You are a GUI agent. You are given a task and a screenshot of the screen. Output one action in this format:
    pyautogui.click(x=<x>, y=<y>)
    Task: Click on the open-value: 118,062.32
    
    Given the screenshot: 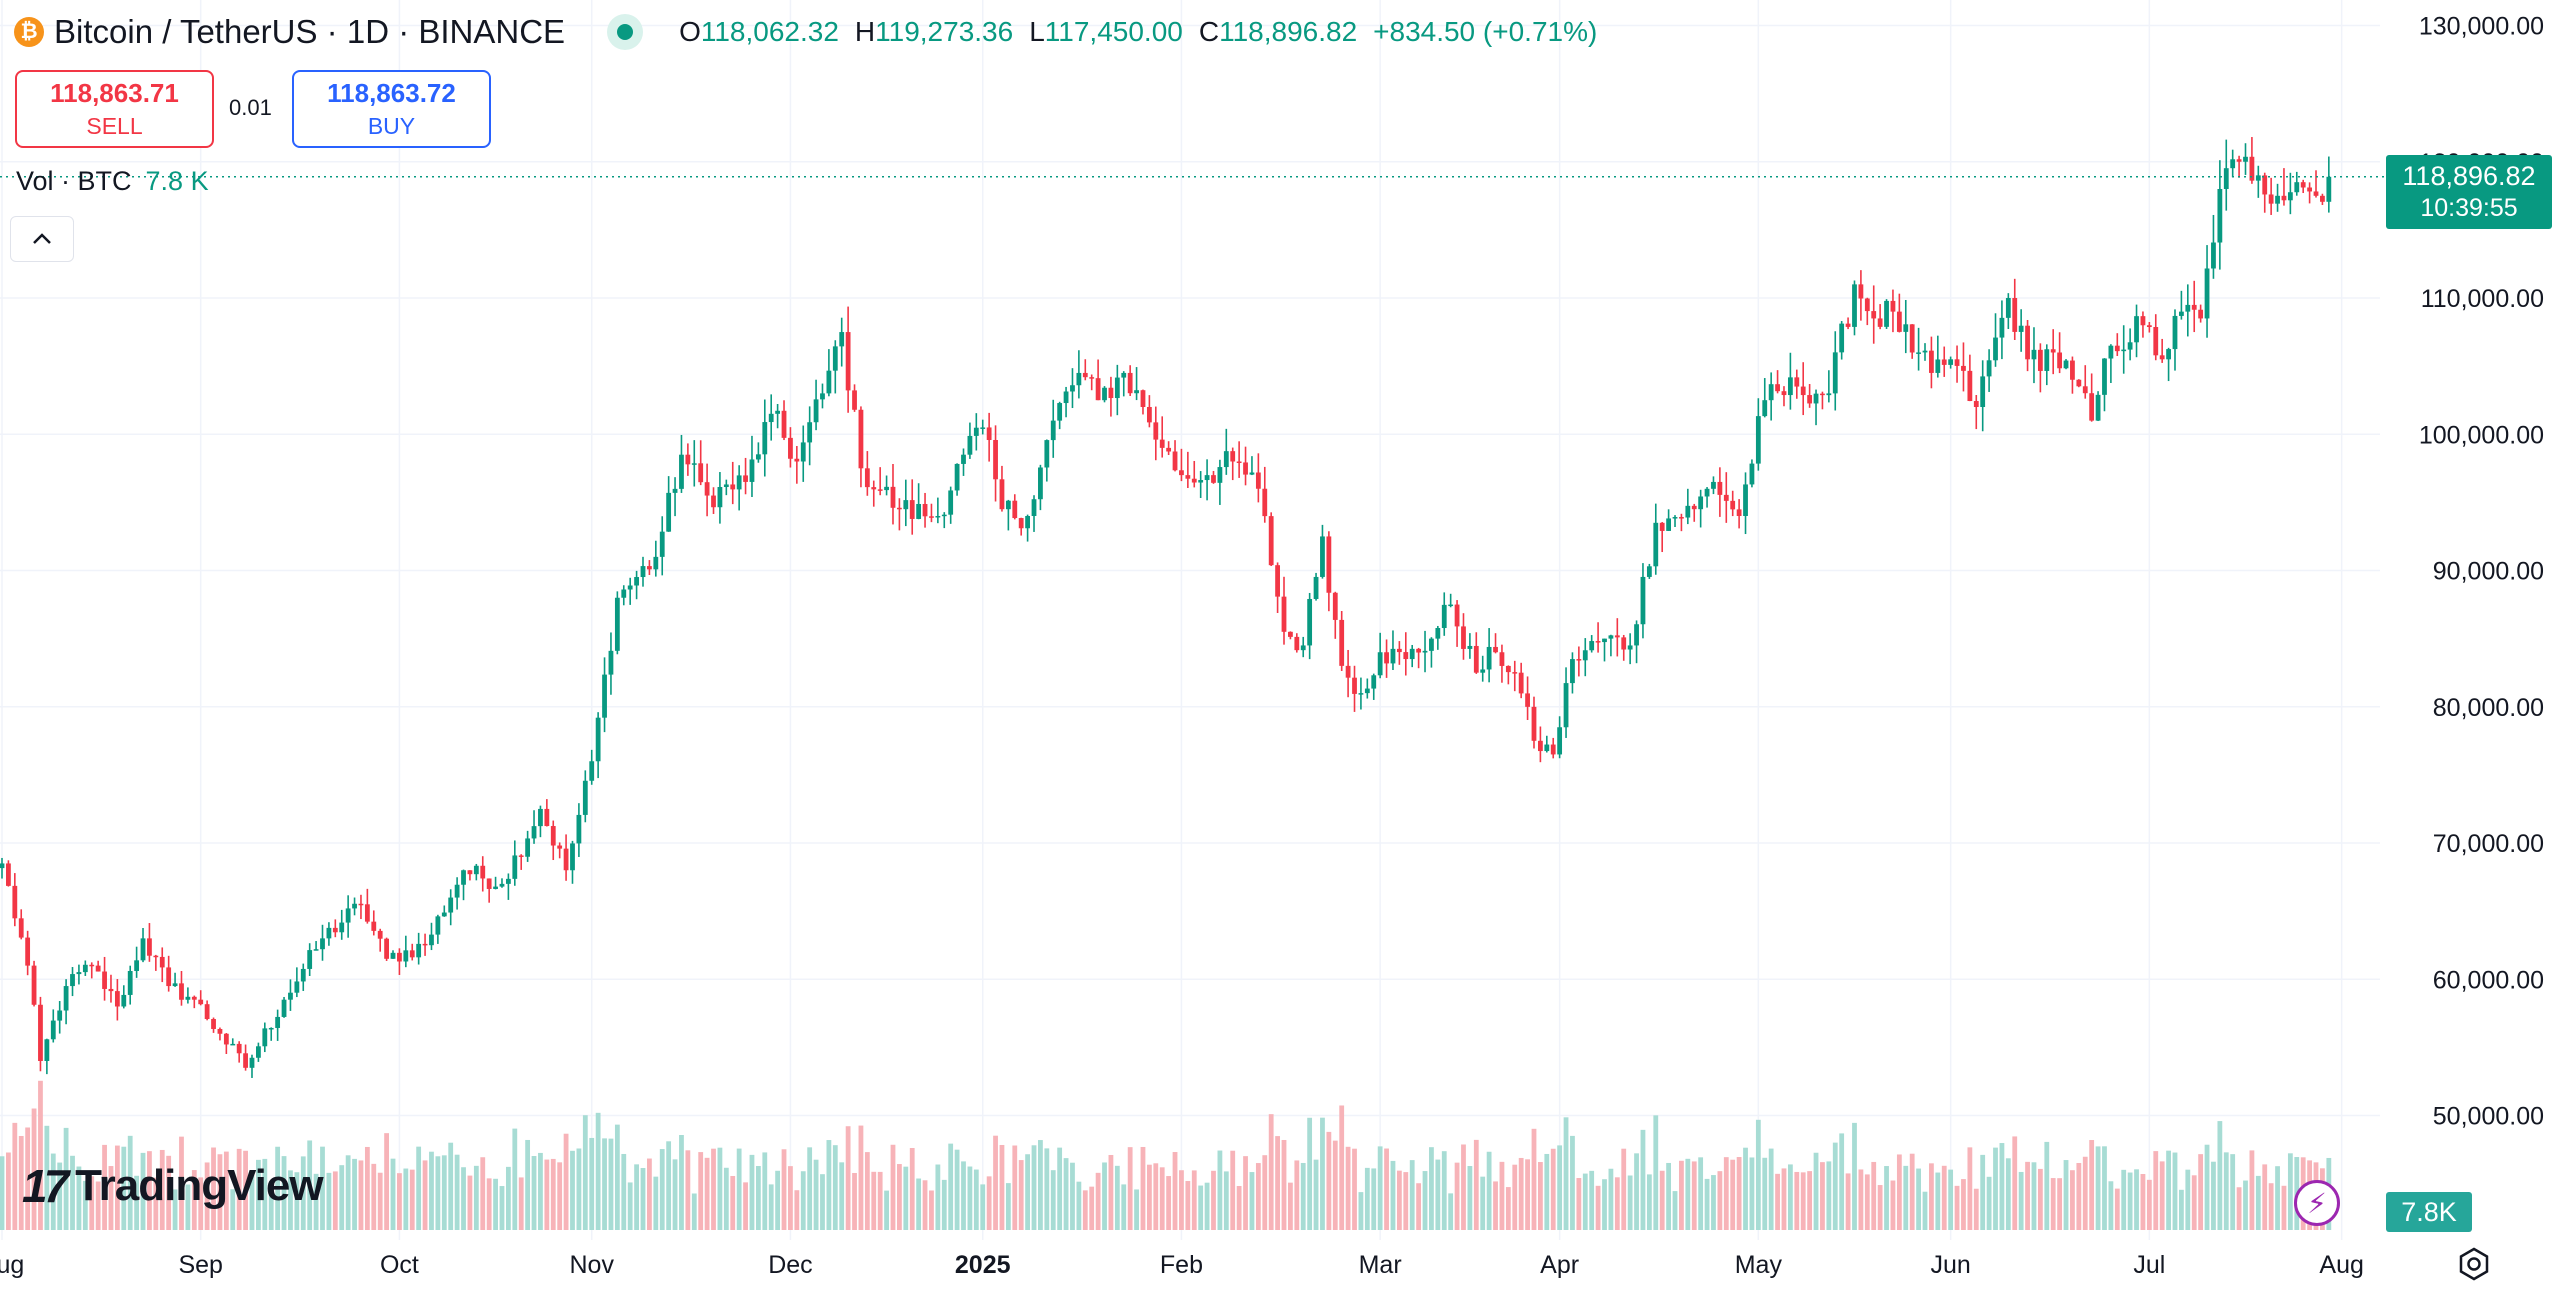 What is the action you would take?
    pyautogui.click(x=769, y=31)
    